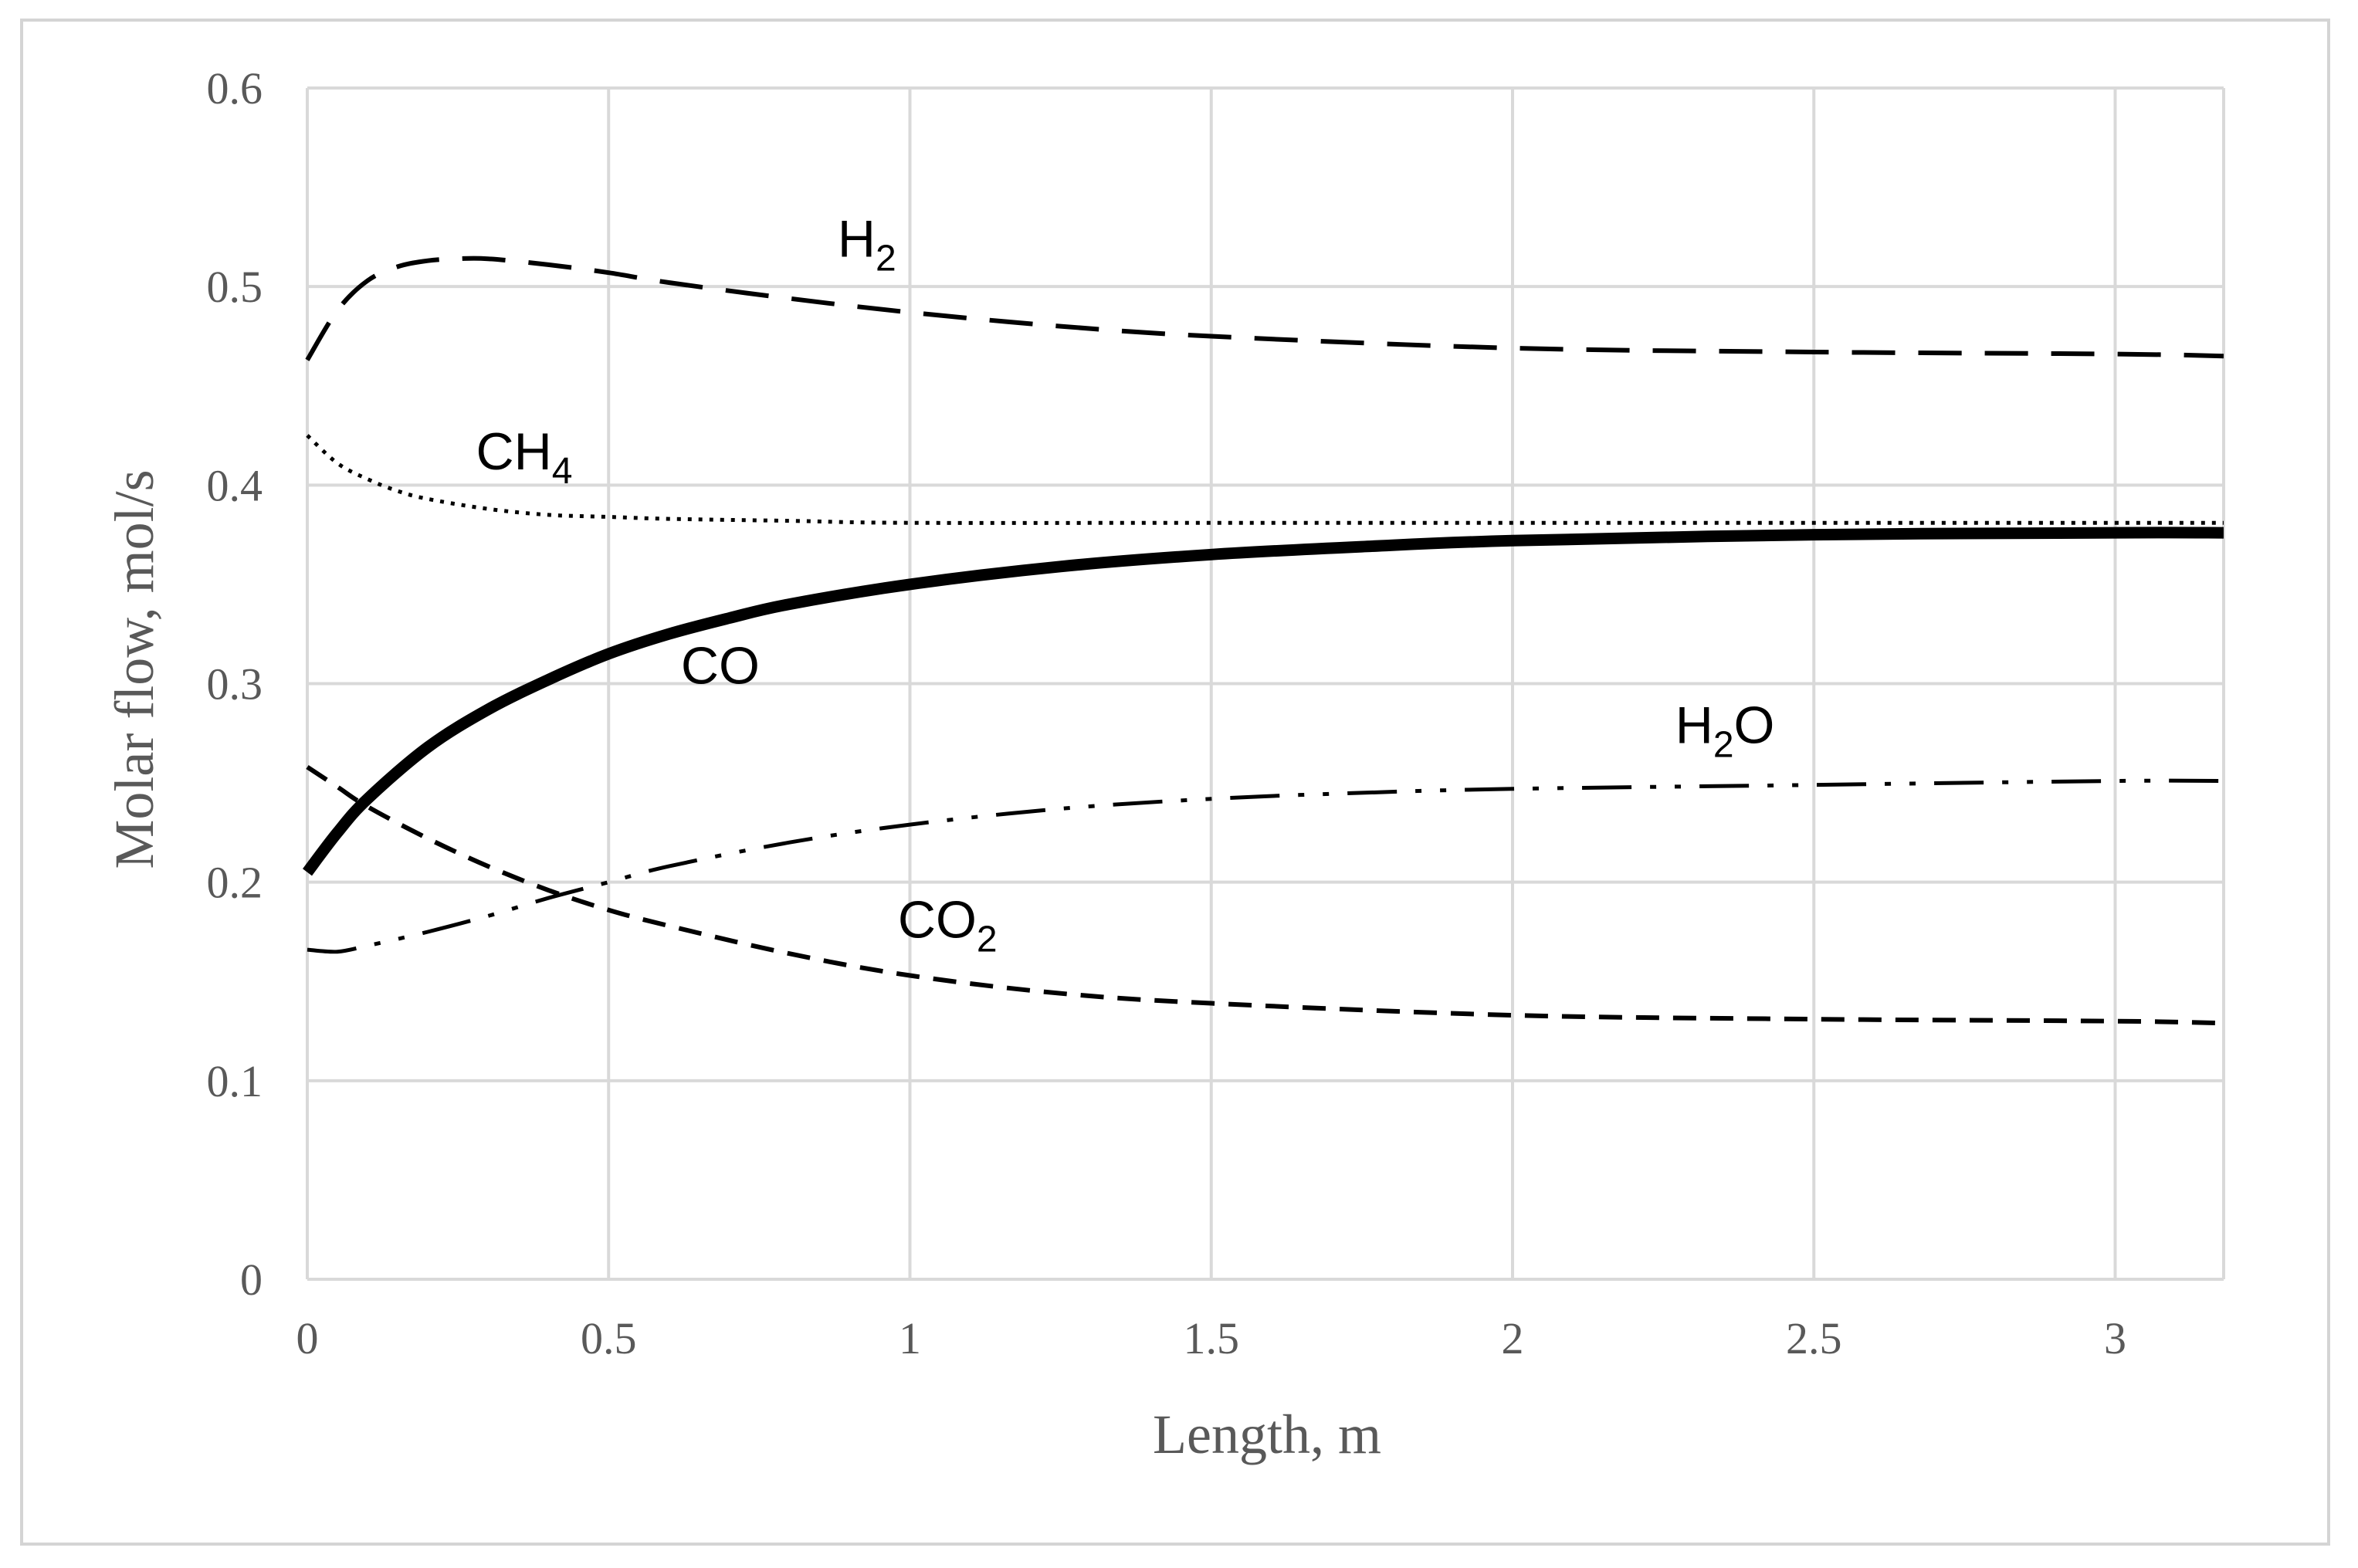  Describe the element at coordinates (235, 1081) in the screenshot. I see `y-tick-label: 0.1` at that location.